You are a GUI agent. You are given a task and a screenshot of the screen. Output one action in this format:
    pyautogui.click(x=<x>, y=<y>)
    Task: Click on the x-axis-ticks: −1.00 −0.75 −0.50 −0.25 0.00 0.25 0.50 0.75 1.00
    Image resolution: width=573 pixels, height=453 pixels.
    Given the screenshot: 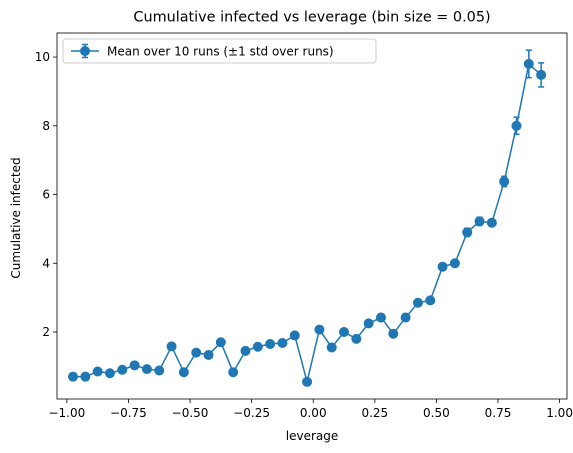 What is the action you would take?
    pyautogui.click(x=310, y=409)
    